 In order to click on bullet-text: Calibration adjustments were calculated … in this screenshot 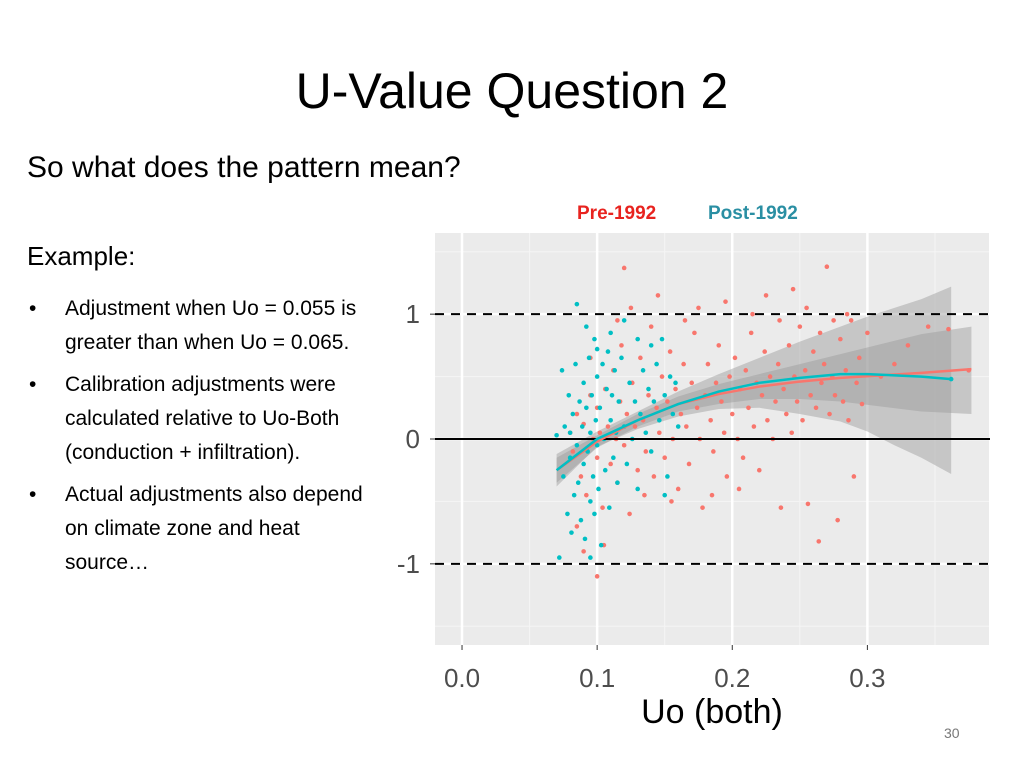, I will do `click(202, 418)`.